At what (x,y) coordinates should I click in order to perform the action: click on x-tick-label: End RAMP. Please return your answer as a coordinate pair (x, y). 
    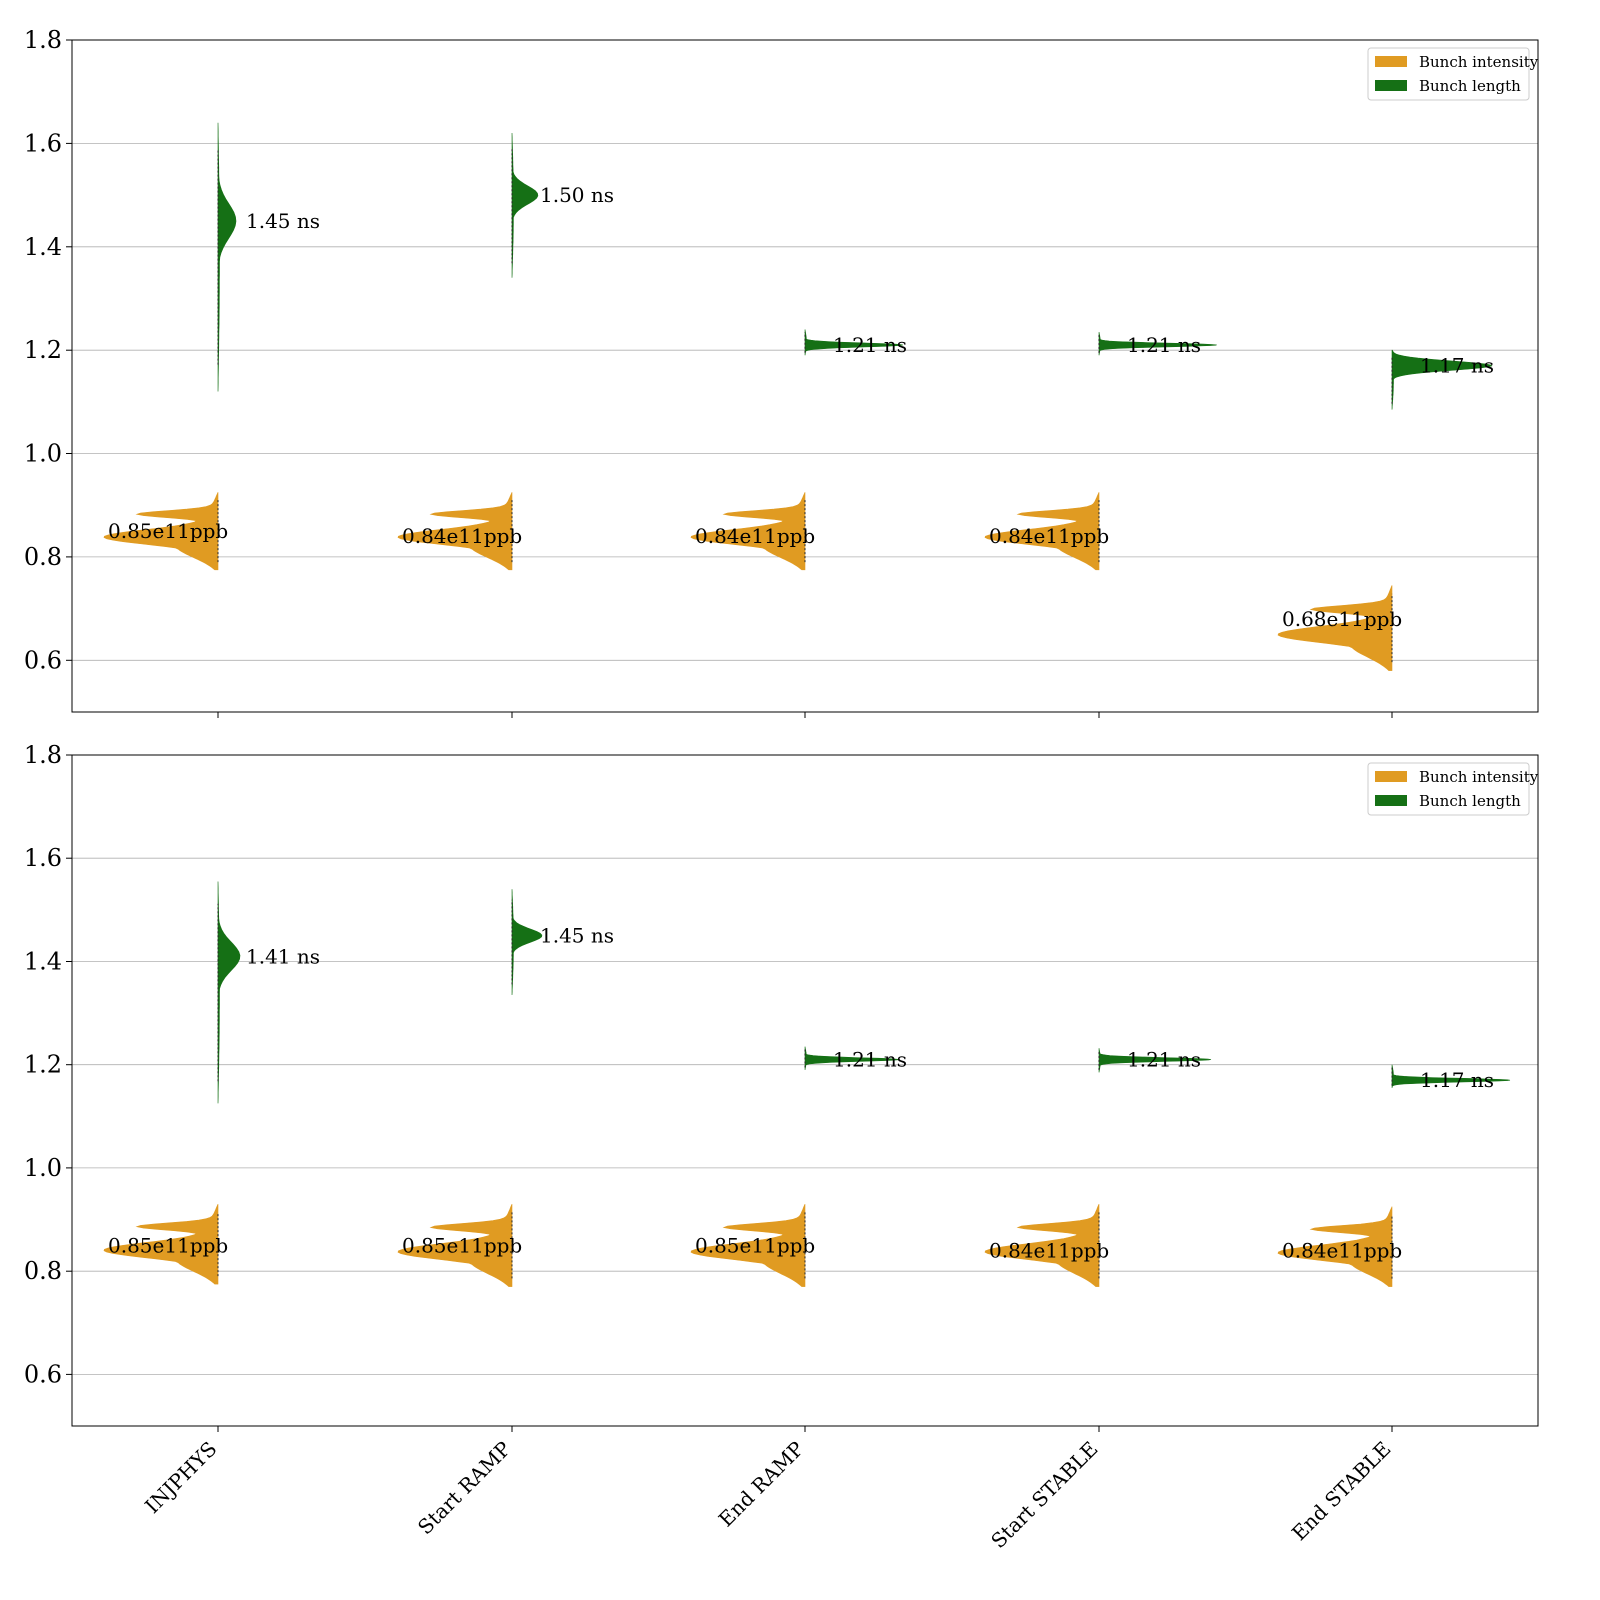
    Looking at the image, I should click on (761, 1484).